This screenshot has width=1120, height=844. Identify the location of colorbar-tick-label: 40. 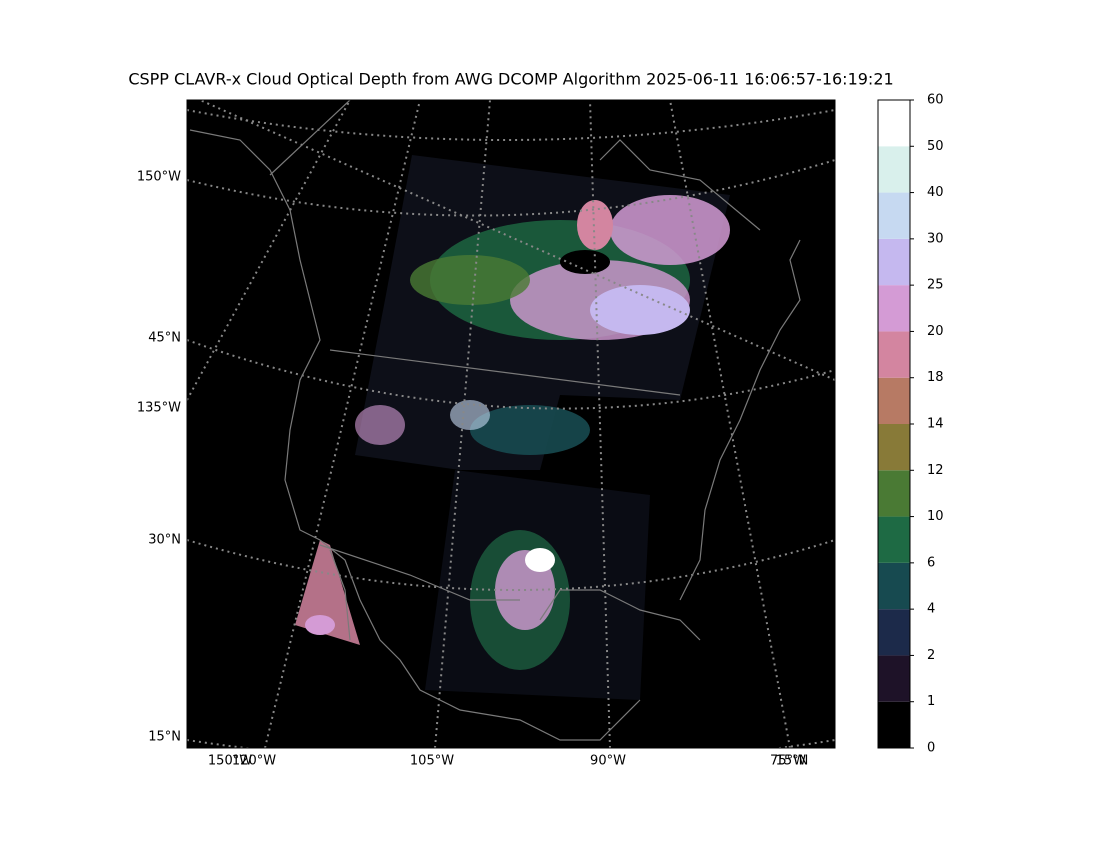
(935, 192).